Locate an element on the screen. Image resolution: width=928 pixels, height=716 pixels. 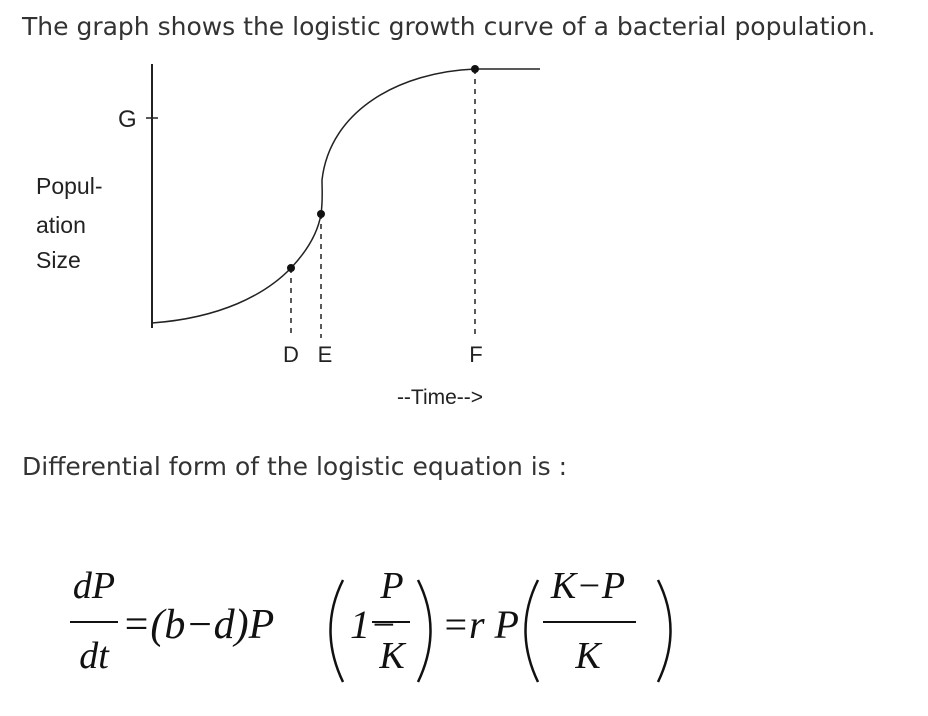
logistic-curve is located at coordinates (345, 196).